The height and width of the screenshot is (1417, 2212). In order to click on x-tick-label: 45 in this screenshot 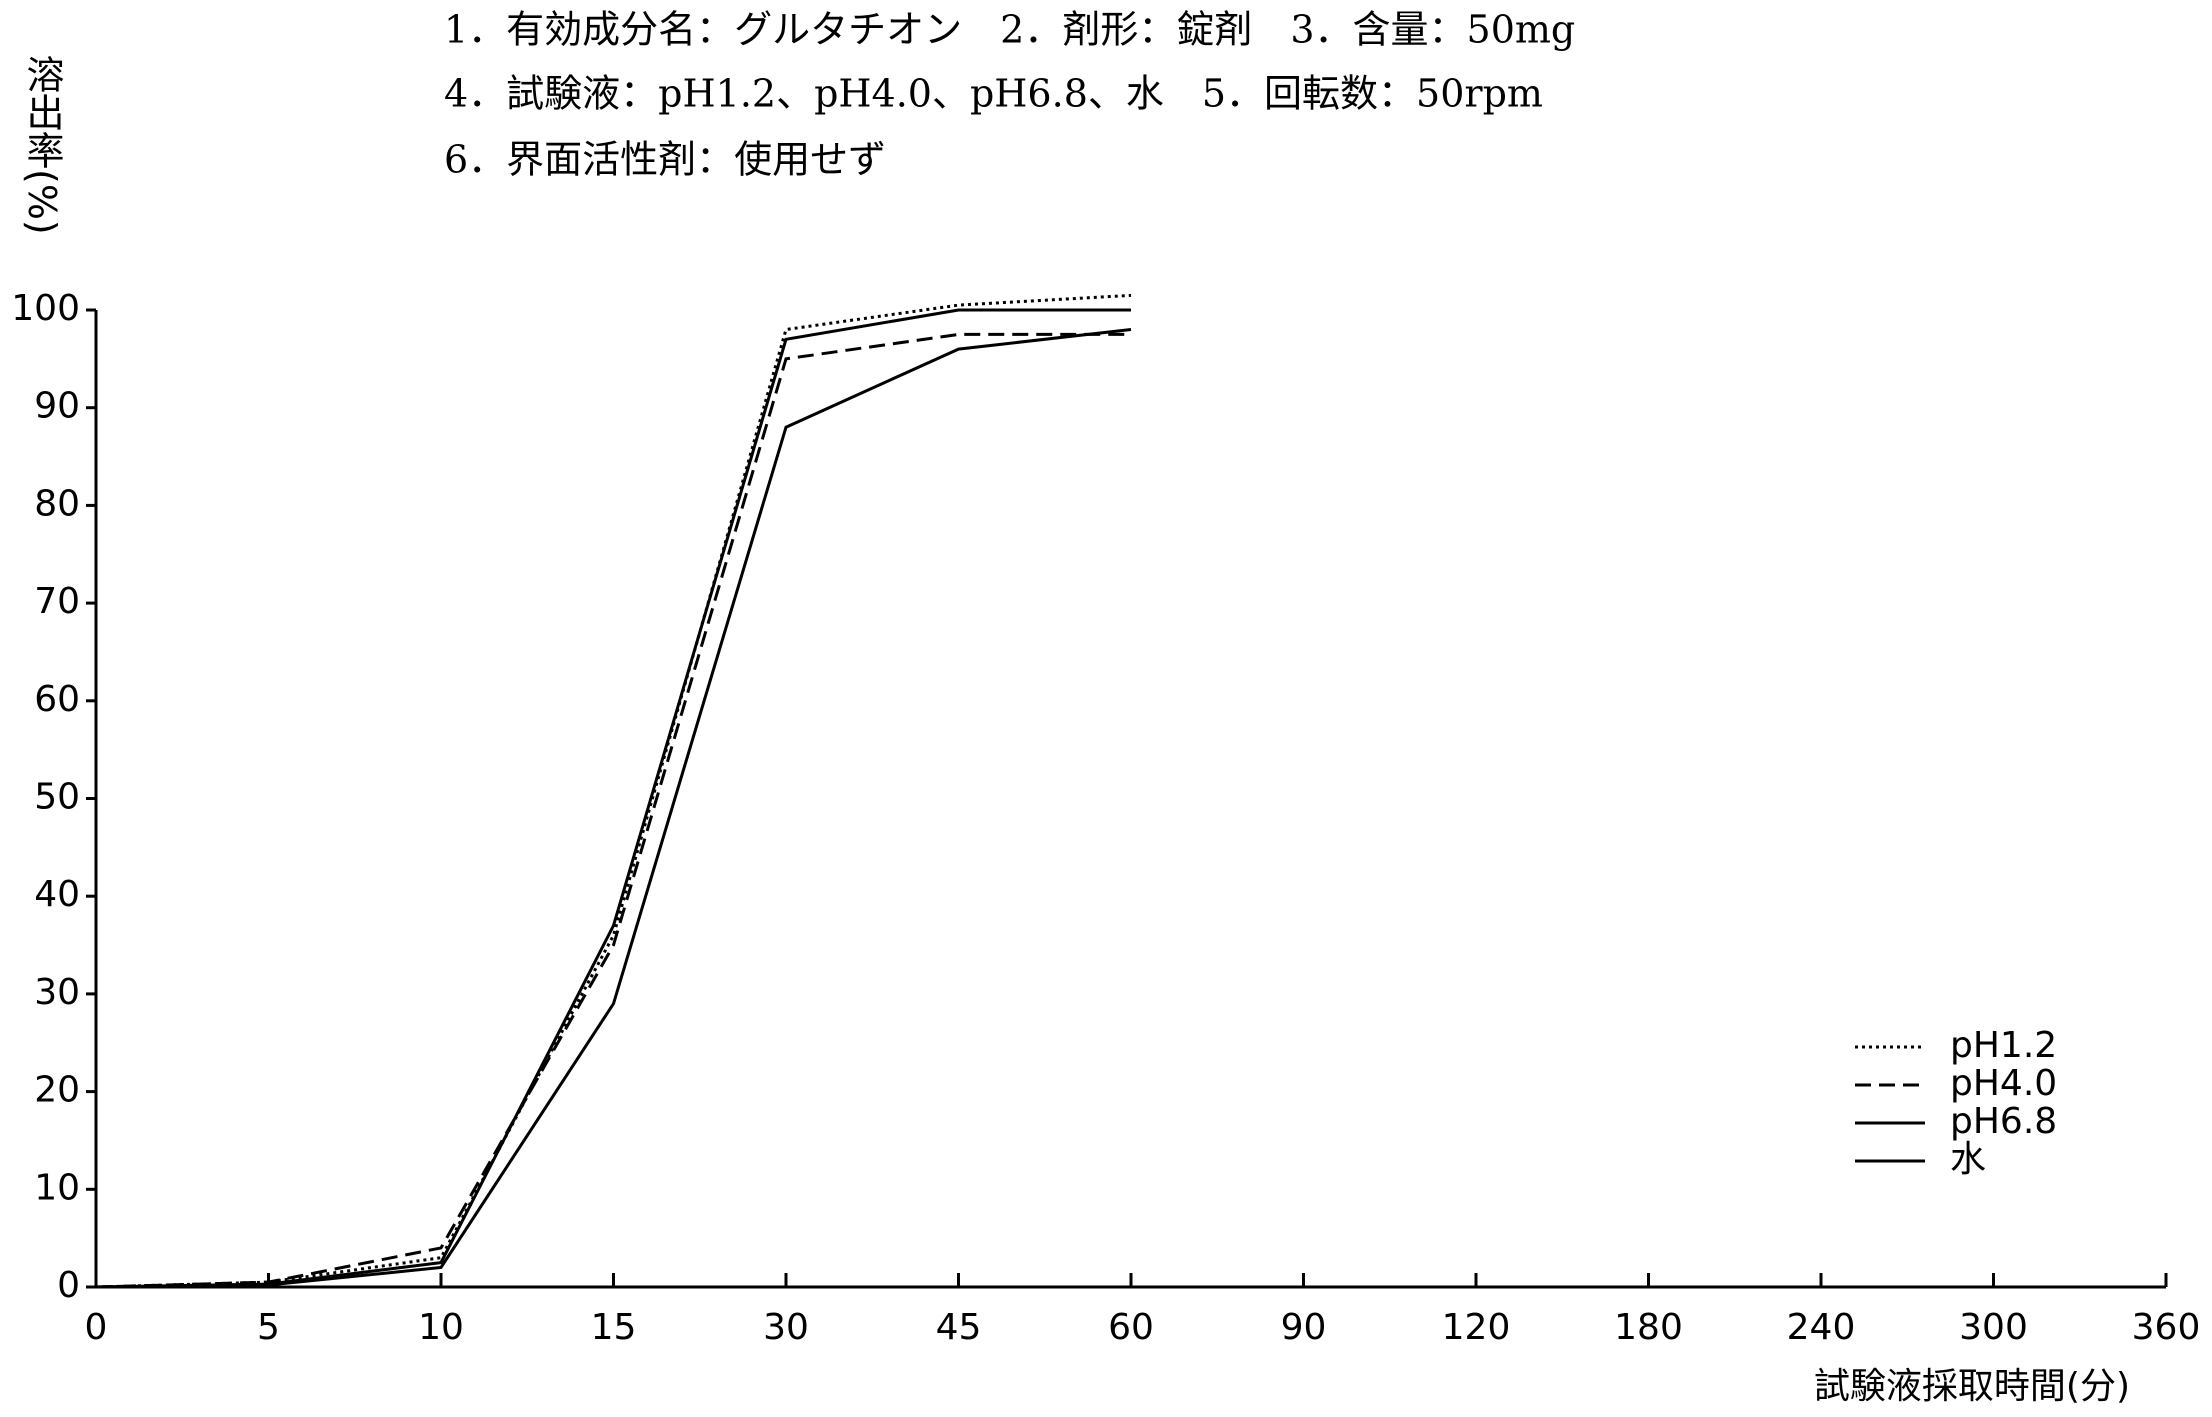, I will do `click(959, 1327)`.